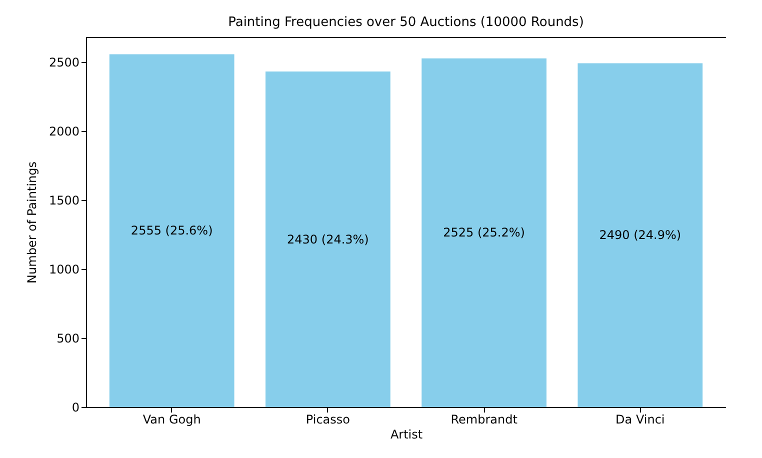  I want to click on data-label: 2490 (24.9%), so click(640, 235).